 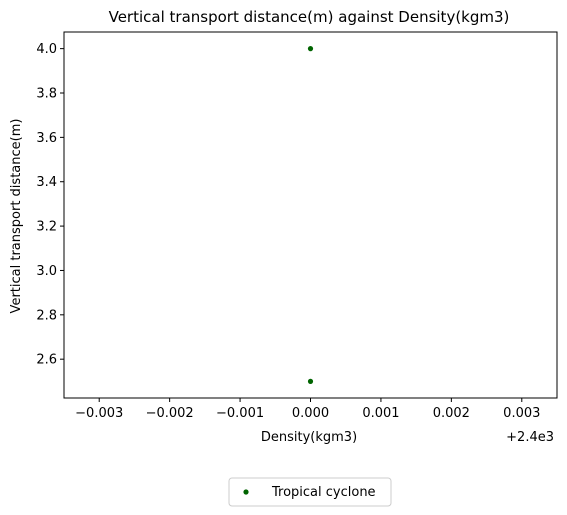 I want to click on legend-label-tropical-cyclone: Tropical cyclone, so click(x=323, y=492).